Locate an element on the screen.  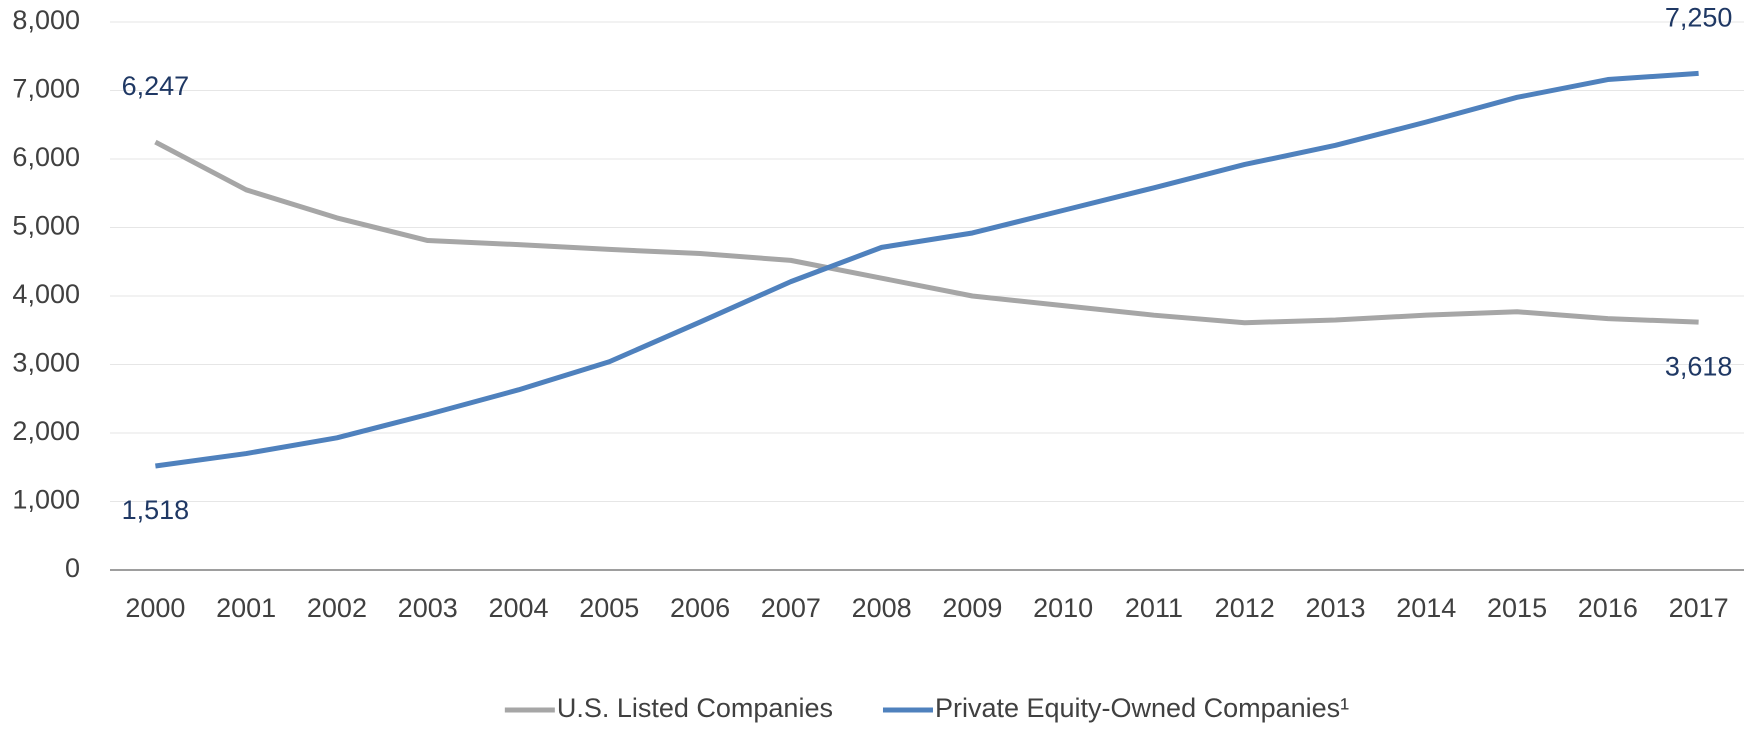
x-tick-label: 2001 is located at coordinates (246, 608).